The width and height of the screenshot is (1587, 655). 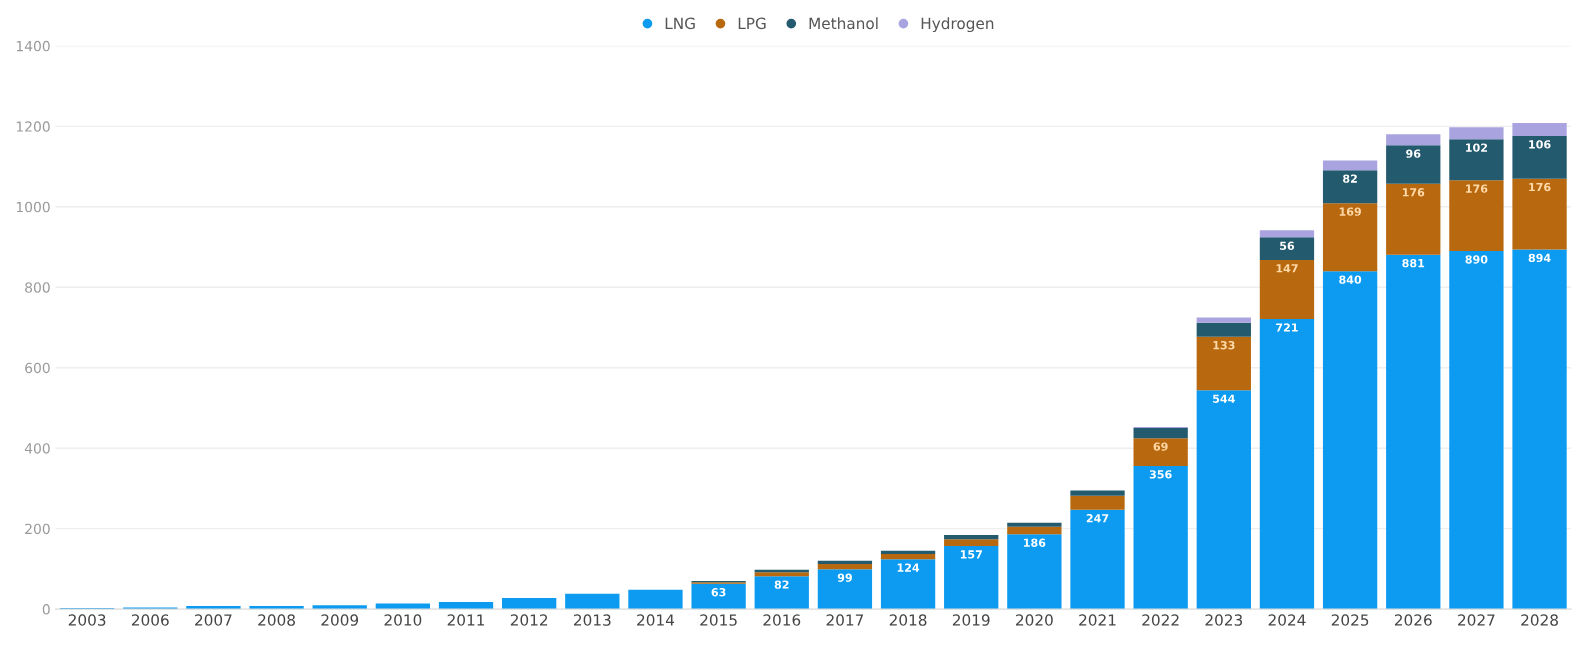 I want to click on data-label: 356, so click(x=1160, y=474).